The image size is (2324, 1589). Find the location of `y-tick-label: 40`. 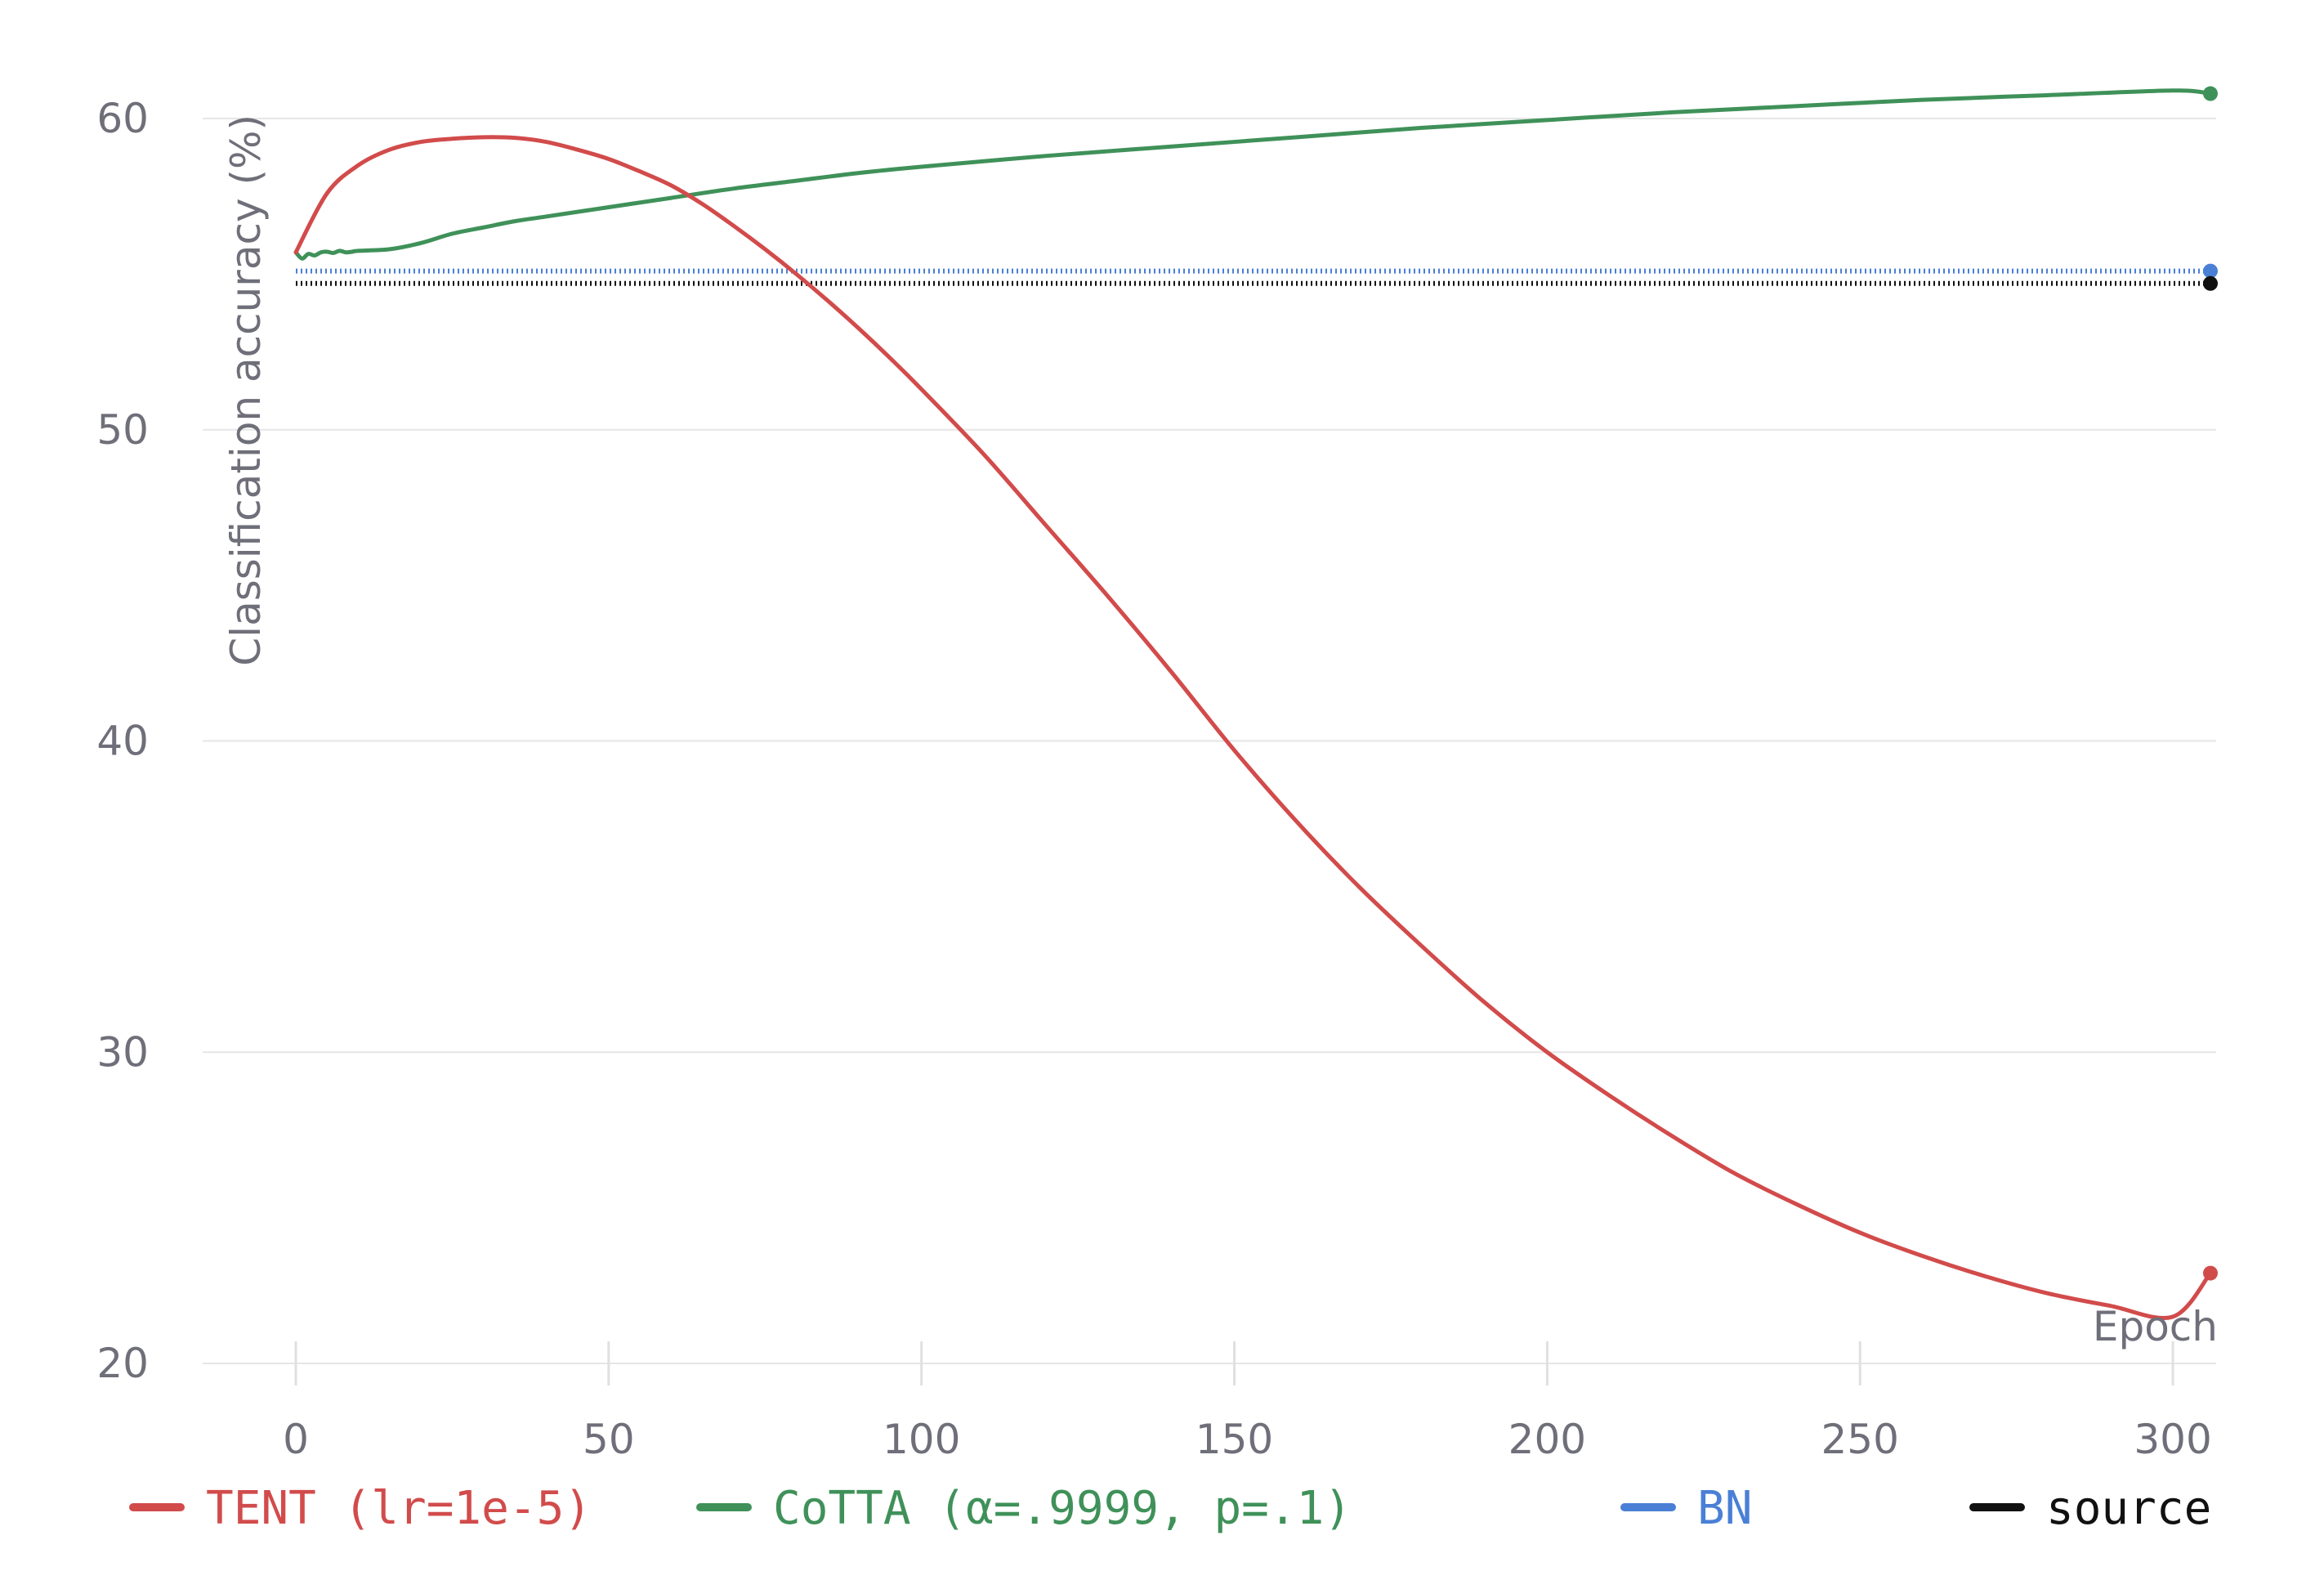

y-tick-label: 40 is located at coordinates (122, 741).